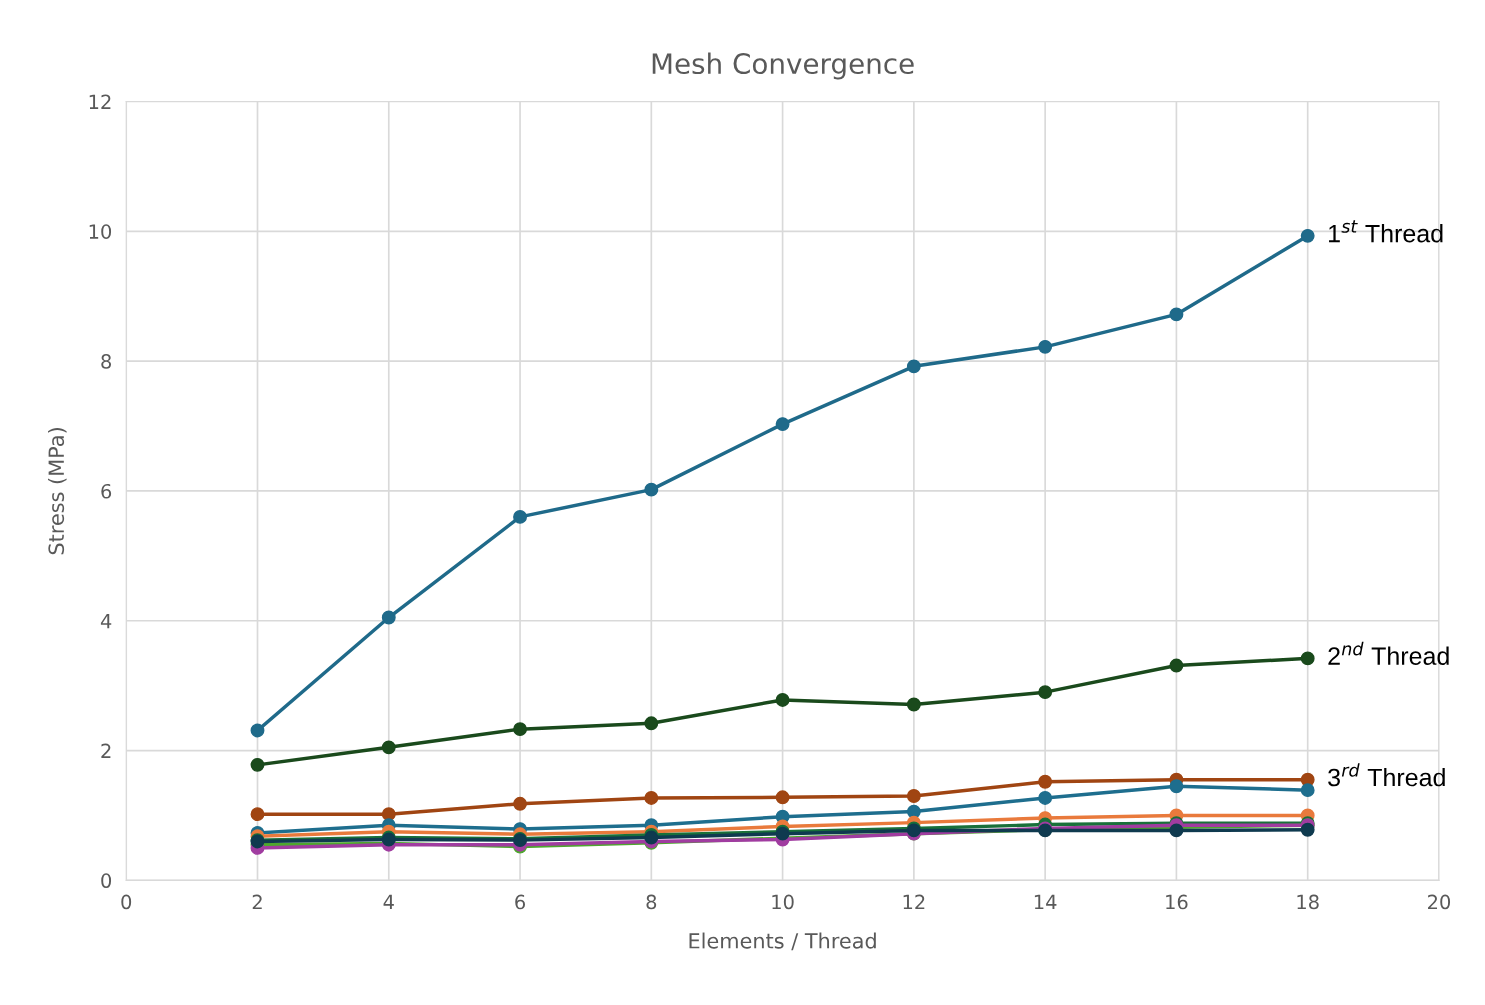  I want to click on x-tick-label: 12, so click(914, 902).